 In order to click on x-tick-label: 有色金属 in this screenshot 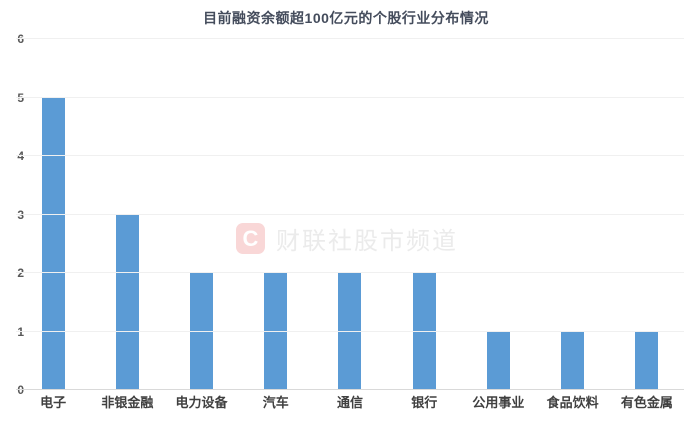, I will do `click(646, 402)`.